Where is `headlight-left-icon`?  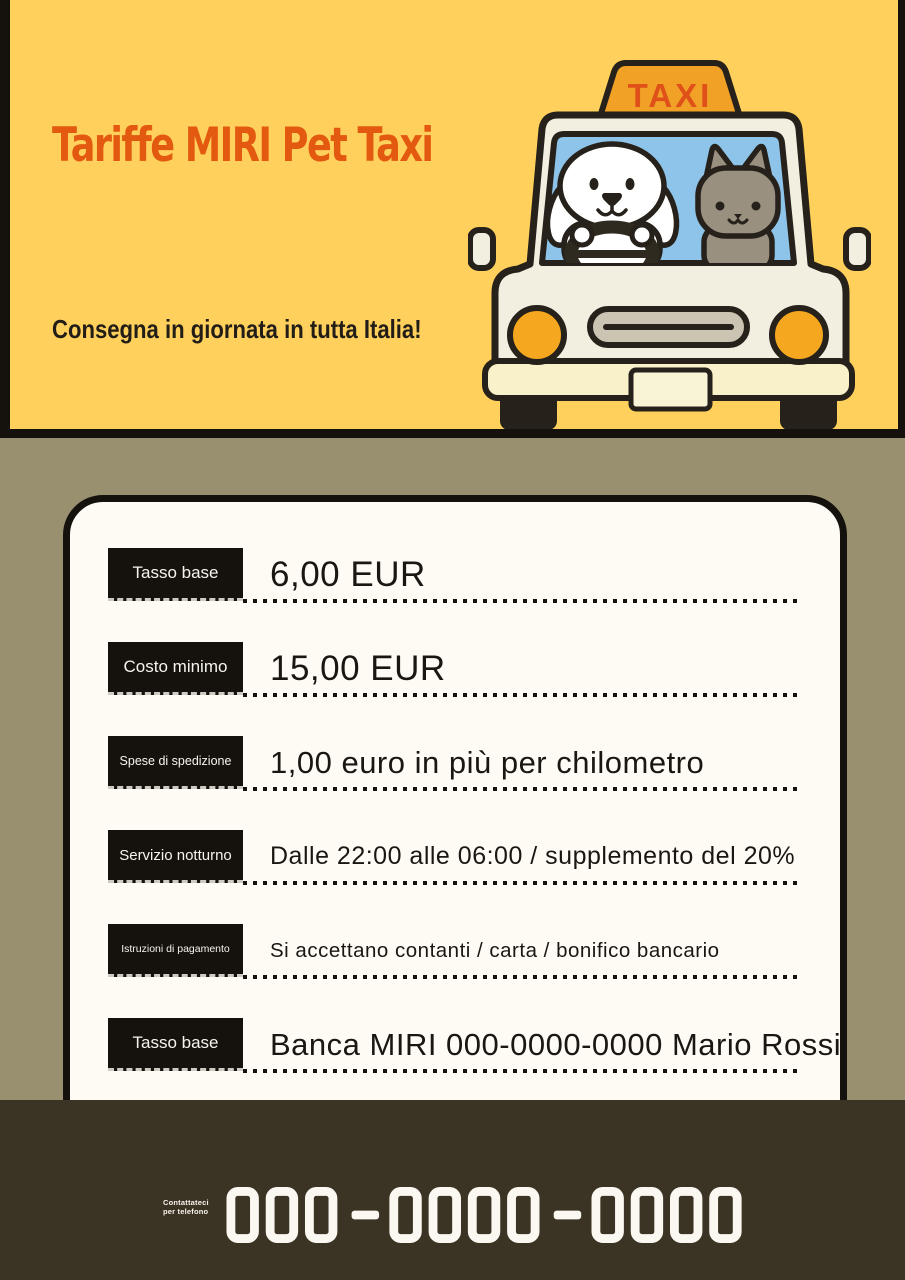
headlight-left-icon is located at coordinates (537, 335).